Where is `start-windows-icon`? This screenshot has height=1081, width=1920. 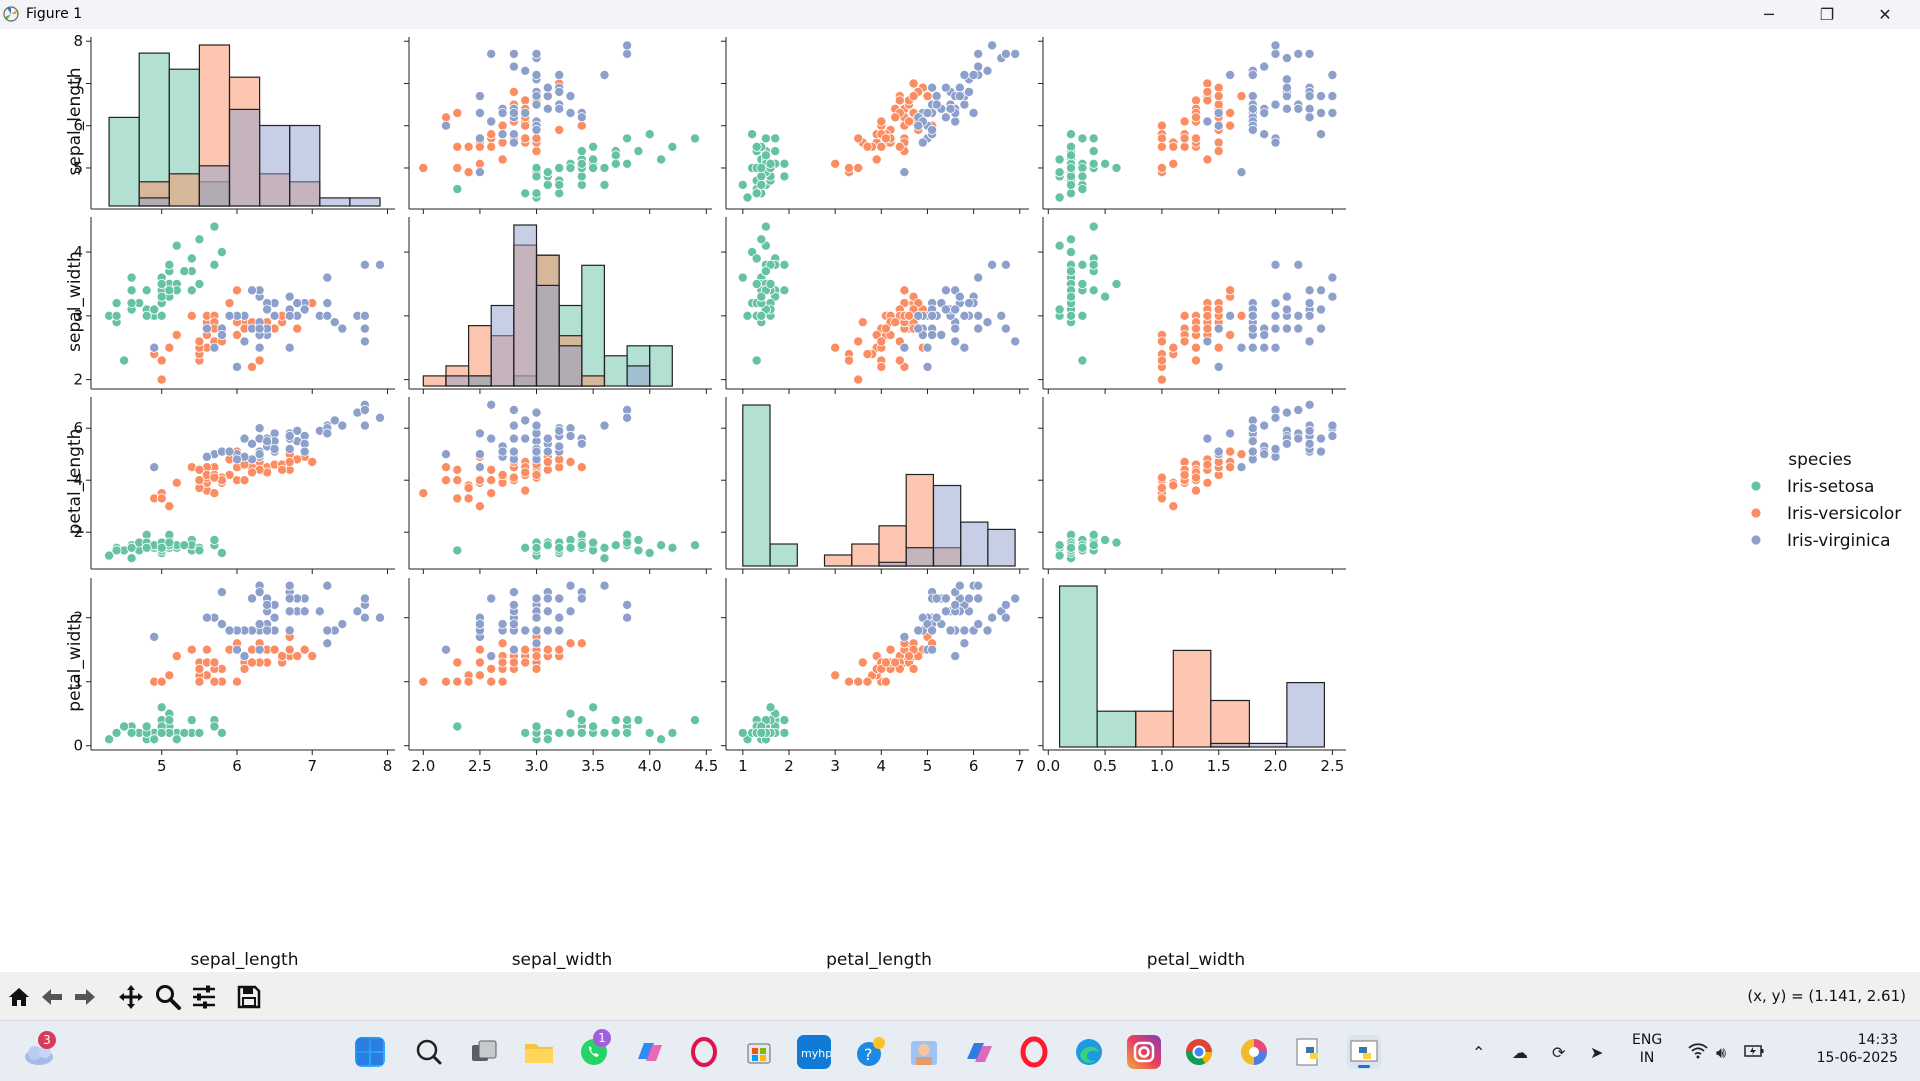
start-windows-icon is located at coordinates (370, 1052).